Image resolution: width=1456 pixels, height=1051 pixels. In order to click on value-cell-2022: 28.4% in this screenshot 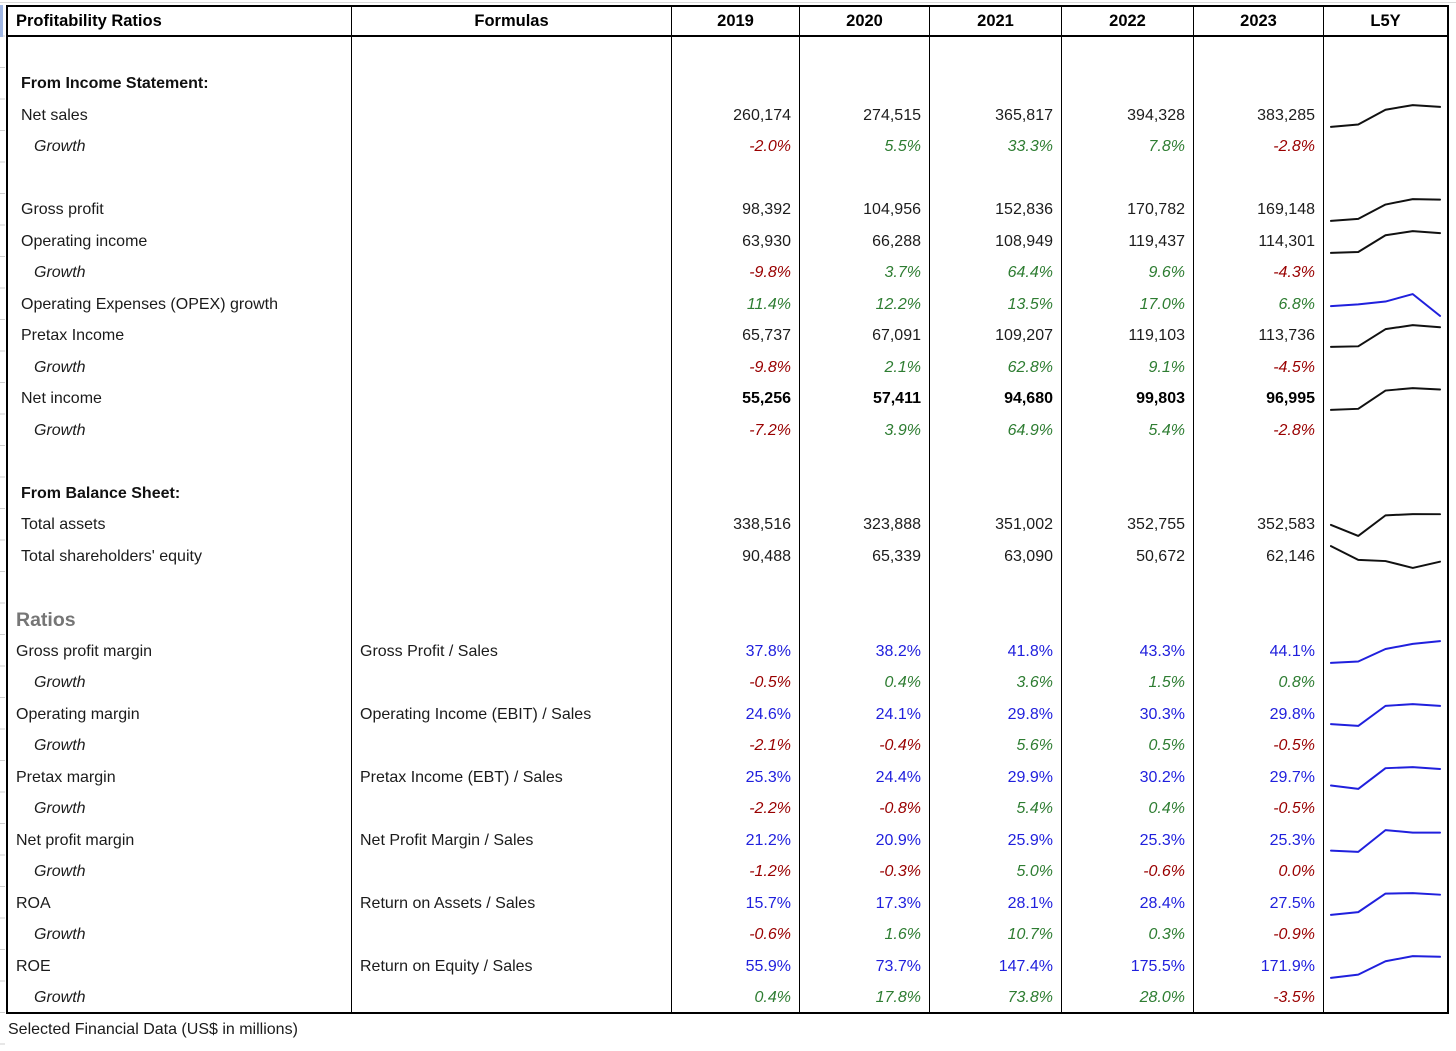, I will do `click(1128, 903)`.